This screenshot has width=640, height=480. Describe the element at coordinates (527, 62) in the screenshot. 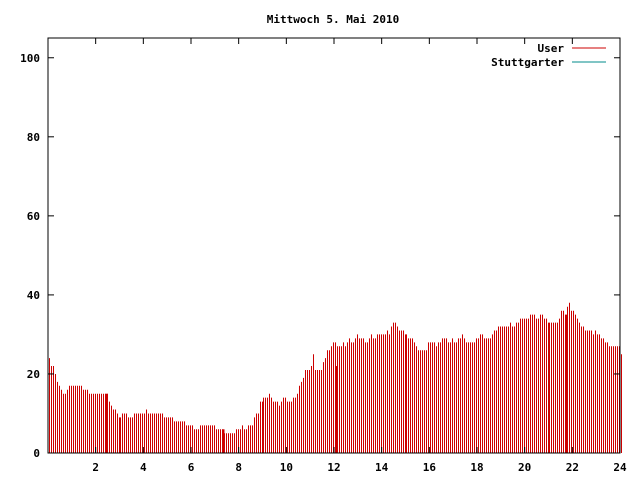

I see `legend-label-stuttgarter: Stuttgarter` at that location.